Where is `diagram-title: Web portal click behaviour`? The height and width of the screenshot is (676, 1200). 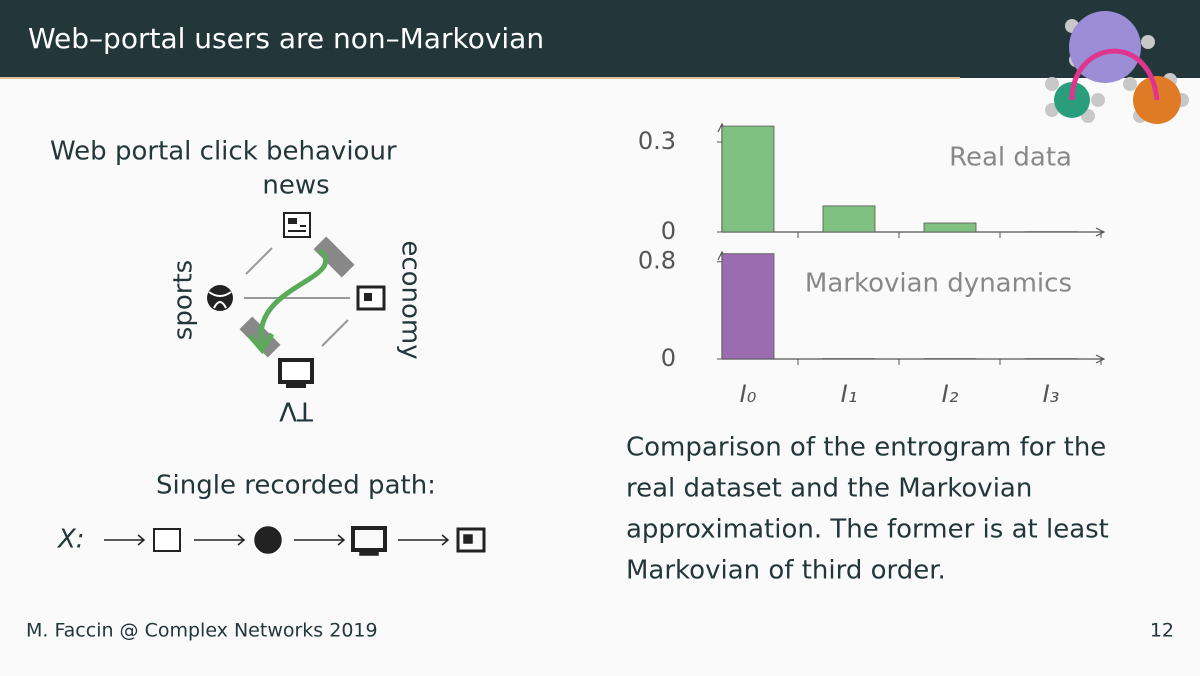
diagram-title: Web portal click behaviour is located at coordinates (223, 152).